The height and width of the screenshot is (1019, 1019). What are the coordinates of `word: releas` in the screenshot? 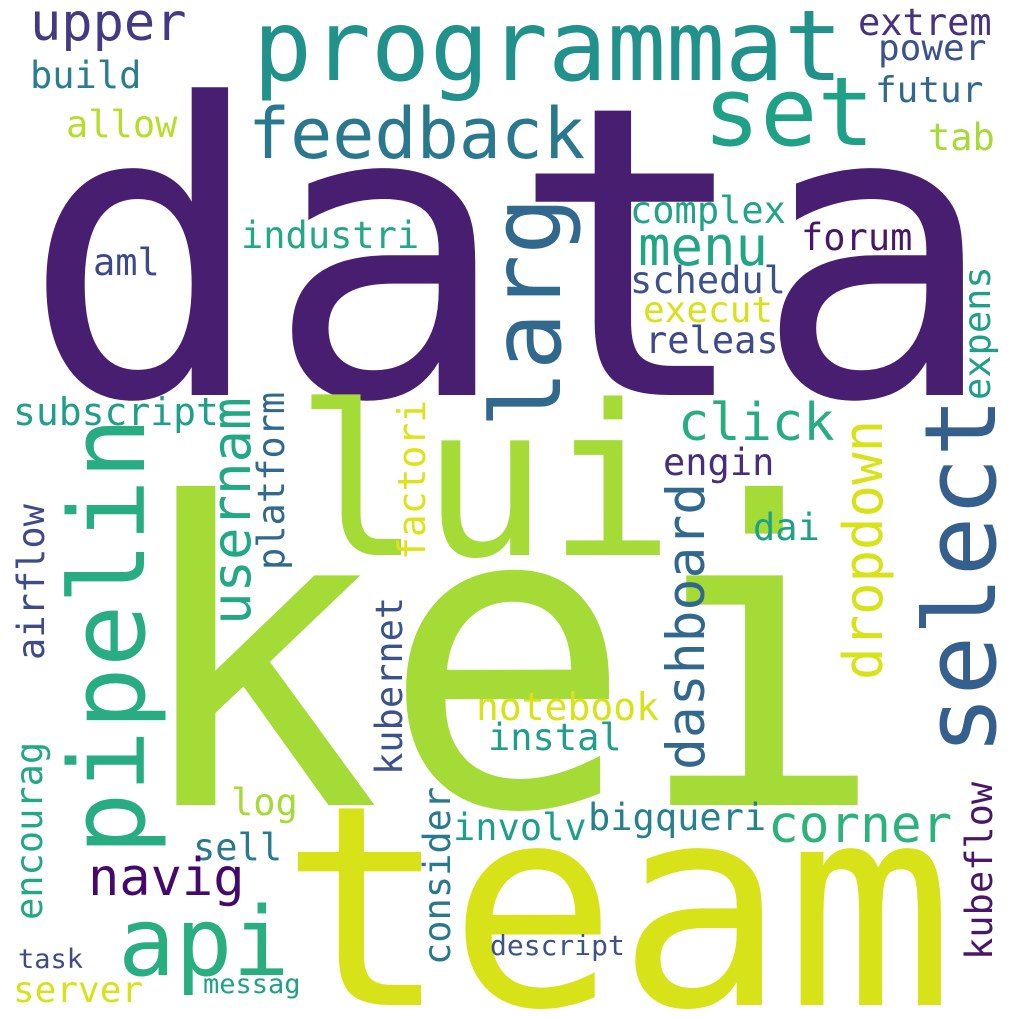 It's located at (712, 340).